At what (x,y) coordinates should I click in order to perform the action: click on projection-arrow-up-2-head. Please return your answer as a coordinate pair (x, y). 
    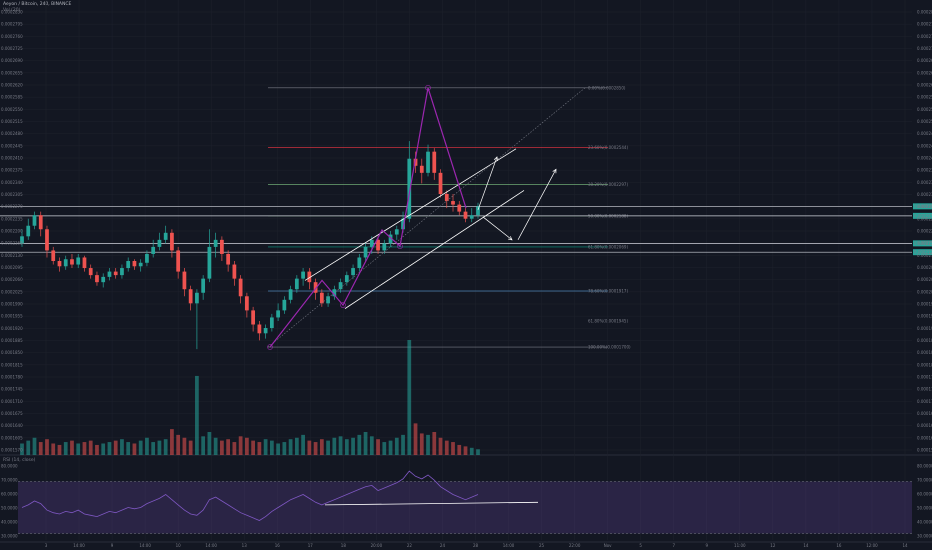
    Looking at the image, I should click on (554, 171).